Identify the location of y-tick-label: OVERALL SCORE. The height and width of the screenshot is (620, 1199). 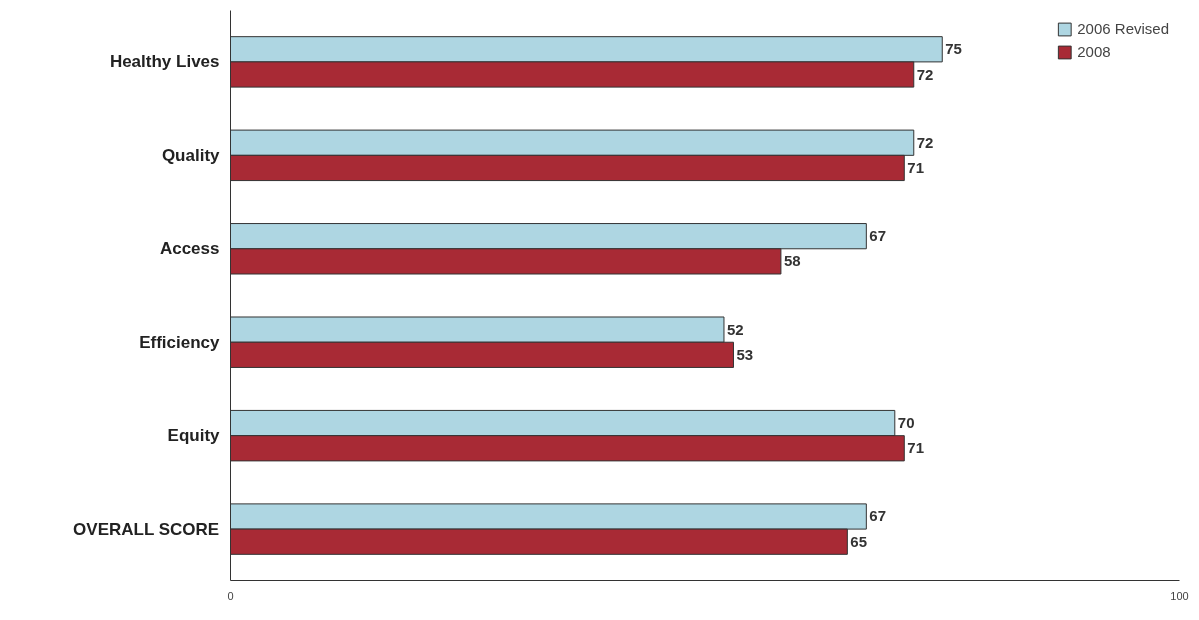
(146, 529).